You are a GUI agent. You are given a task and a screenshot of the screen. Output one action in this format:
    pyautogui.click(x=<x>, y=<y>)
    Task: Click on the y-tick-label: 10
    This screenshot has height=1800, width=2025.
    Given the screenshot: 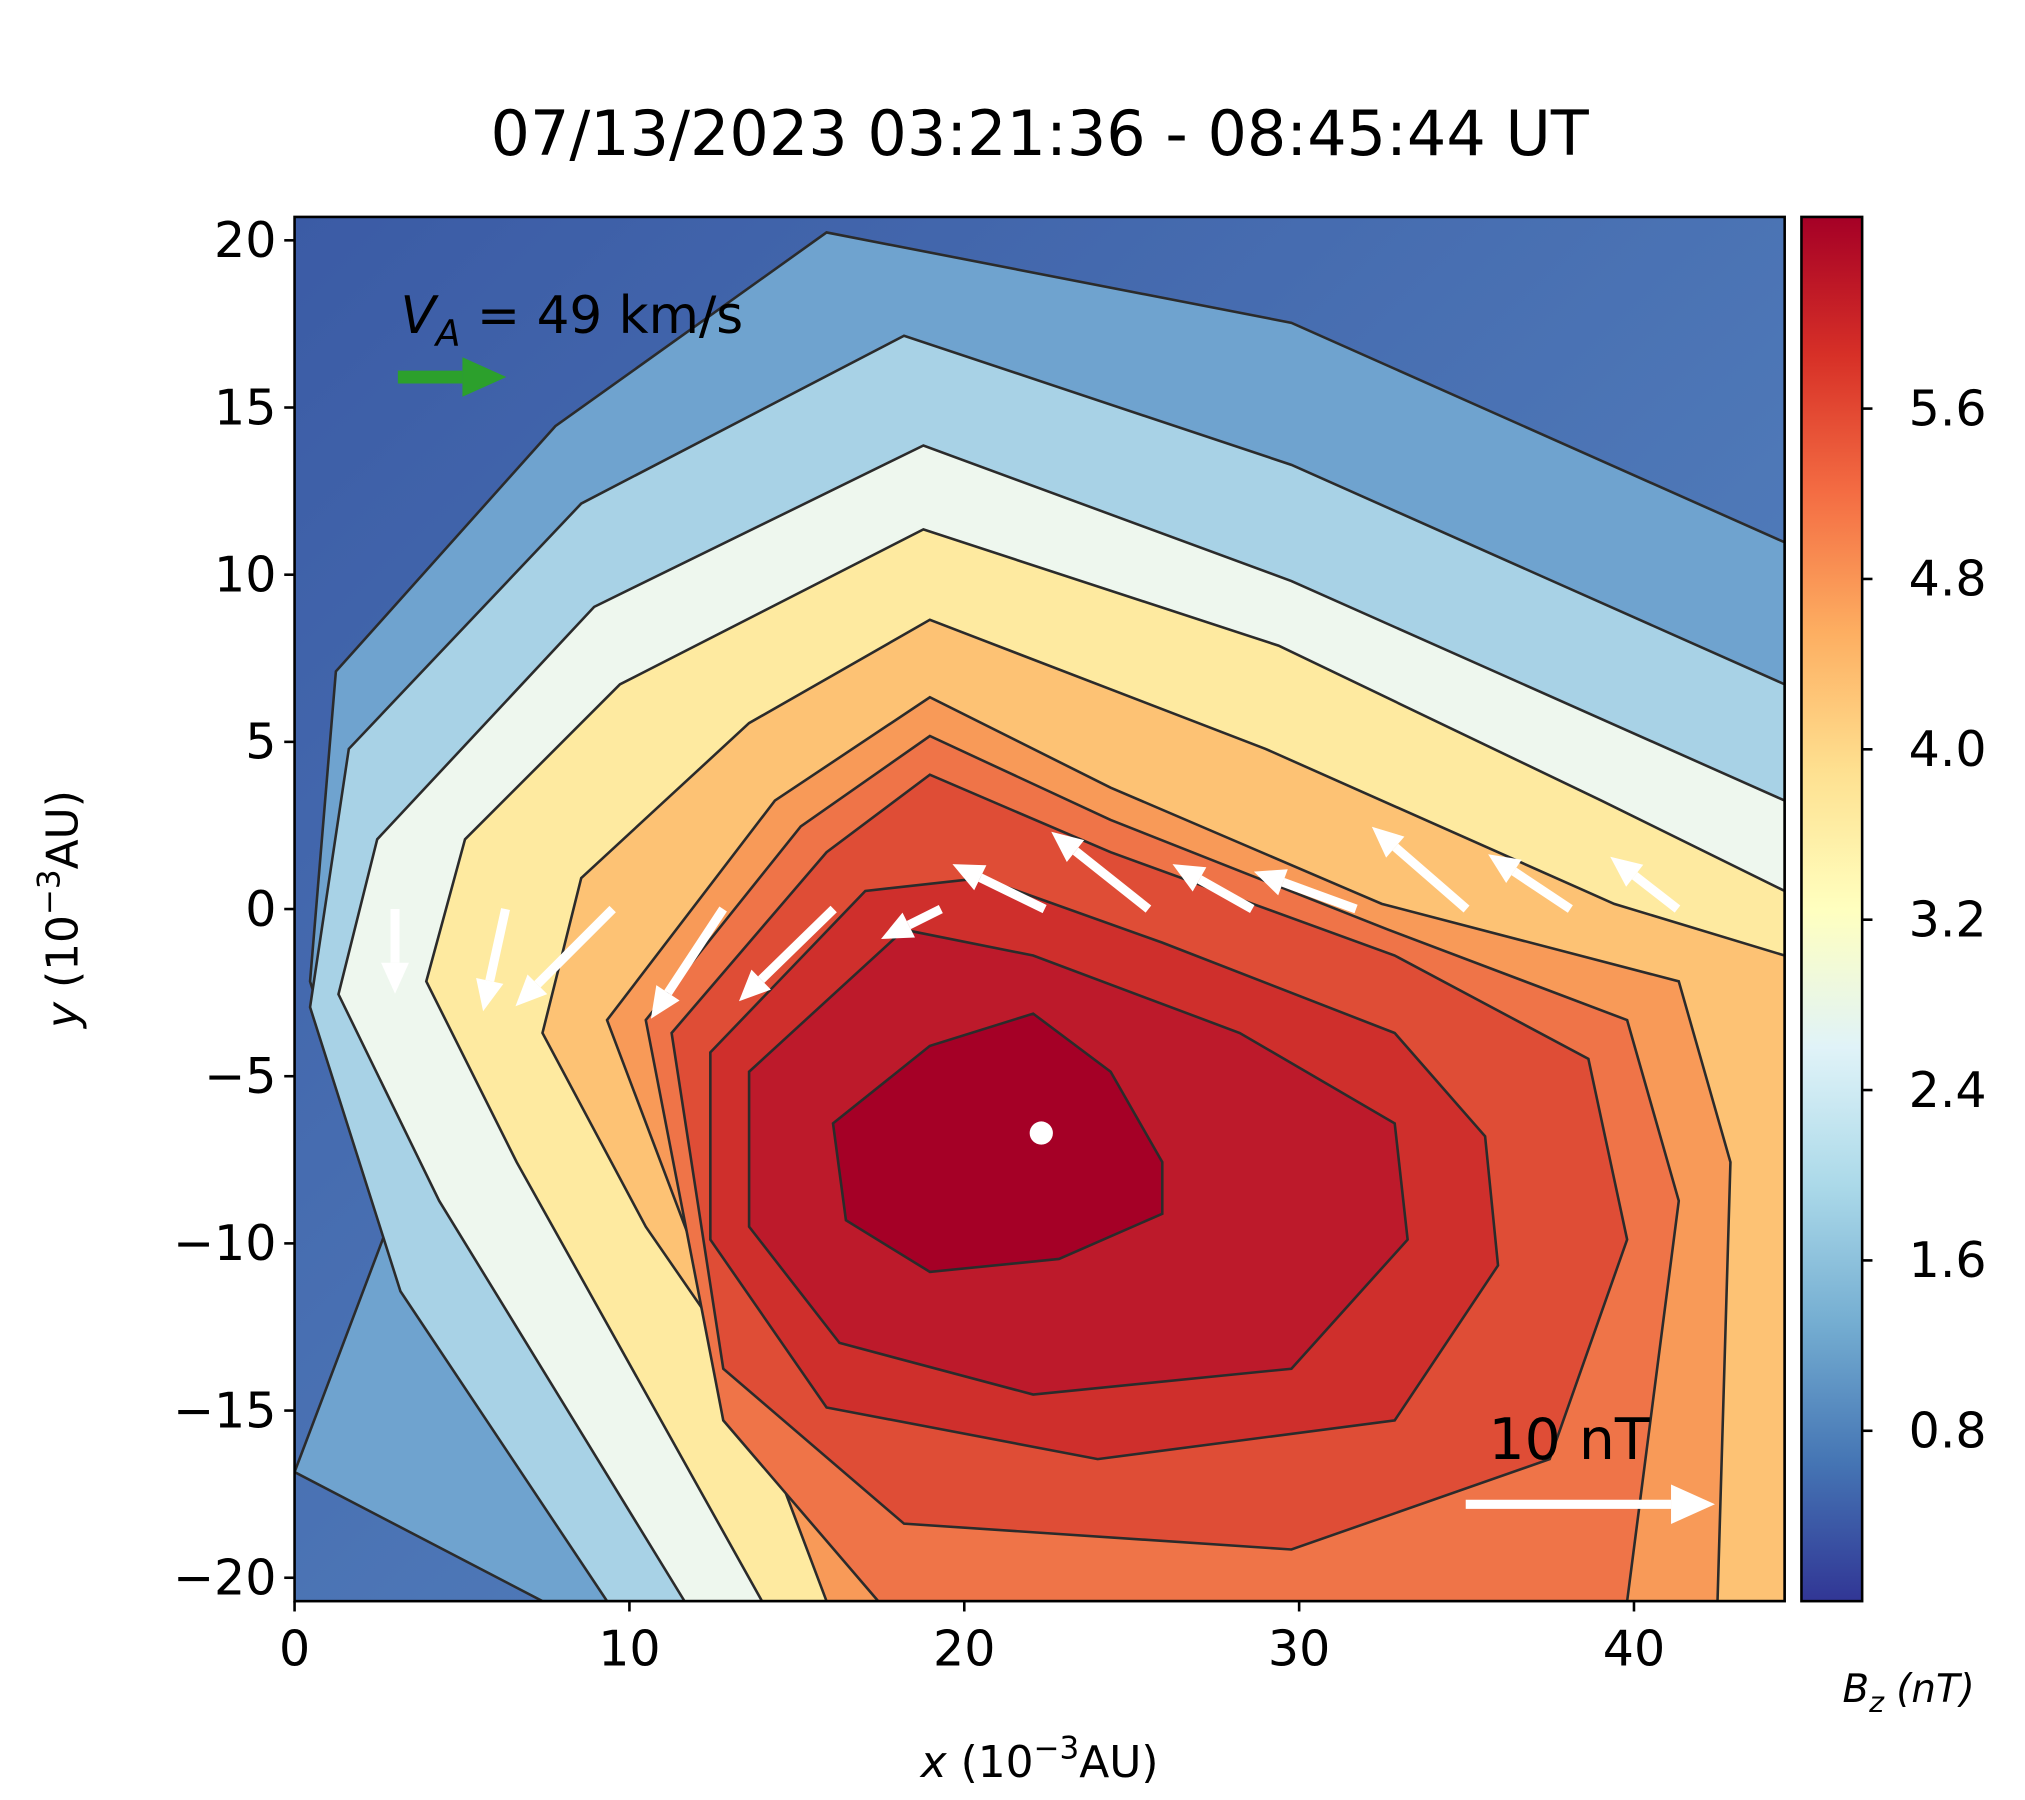 What is the action you would take?
    pyautogui.click(x=245, y=574)
    